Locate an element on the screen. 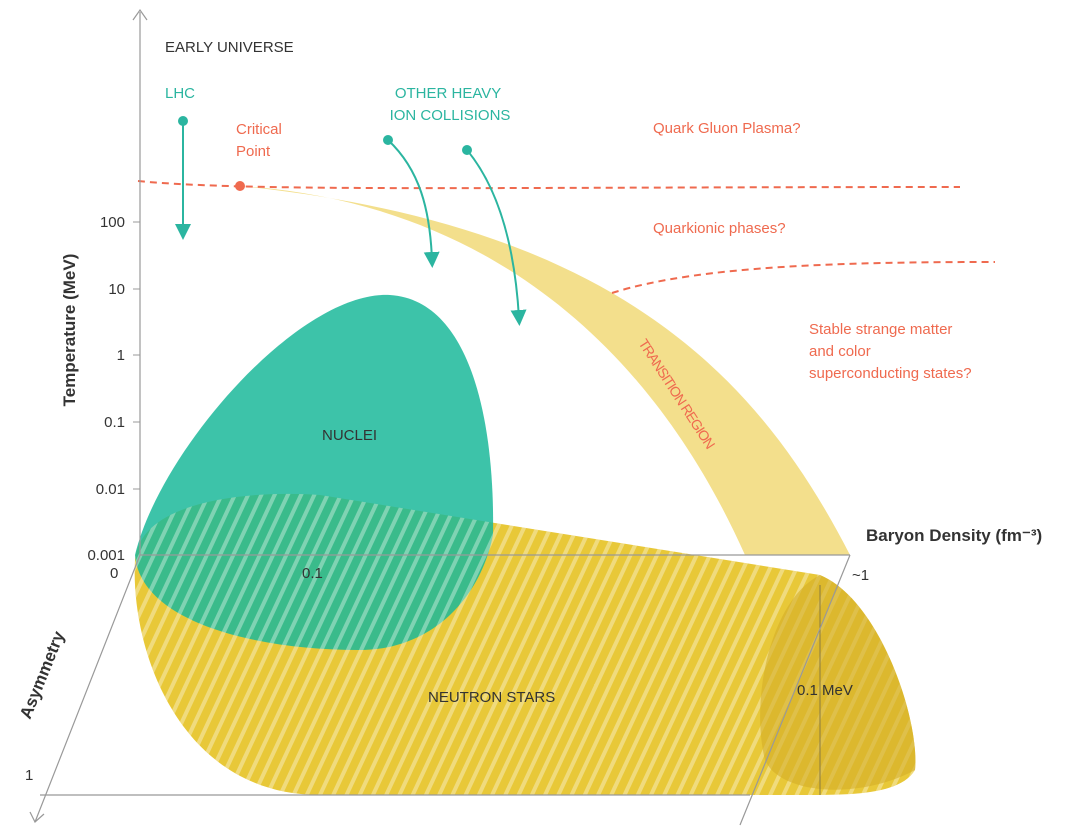 The image size is (1071, 826). qgp-label: Quark Gluon Plasma? is located at coordinates (727, 128).